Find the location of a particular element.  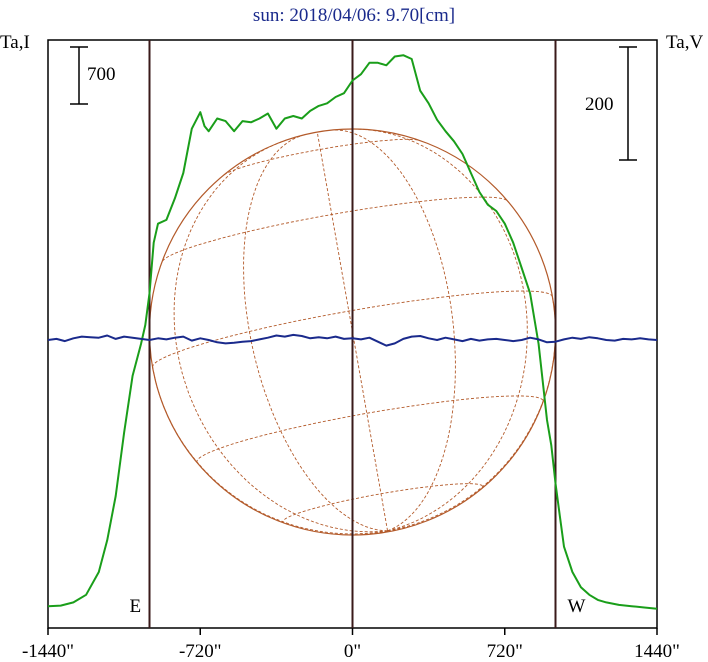

x-tick-label: -1440" is located at coordinates (48, 651).